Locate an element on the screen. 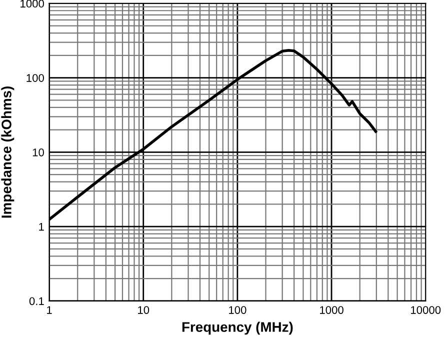 The width and height of the screenshot is (448, 342). x-tick-label: 100 is located at coordinates (237, 310).